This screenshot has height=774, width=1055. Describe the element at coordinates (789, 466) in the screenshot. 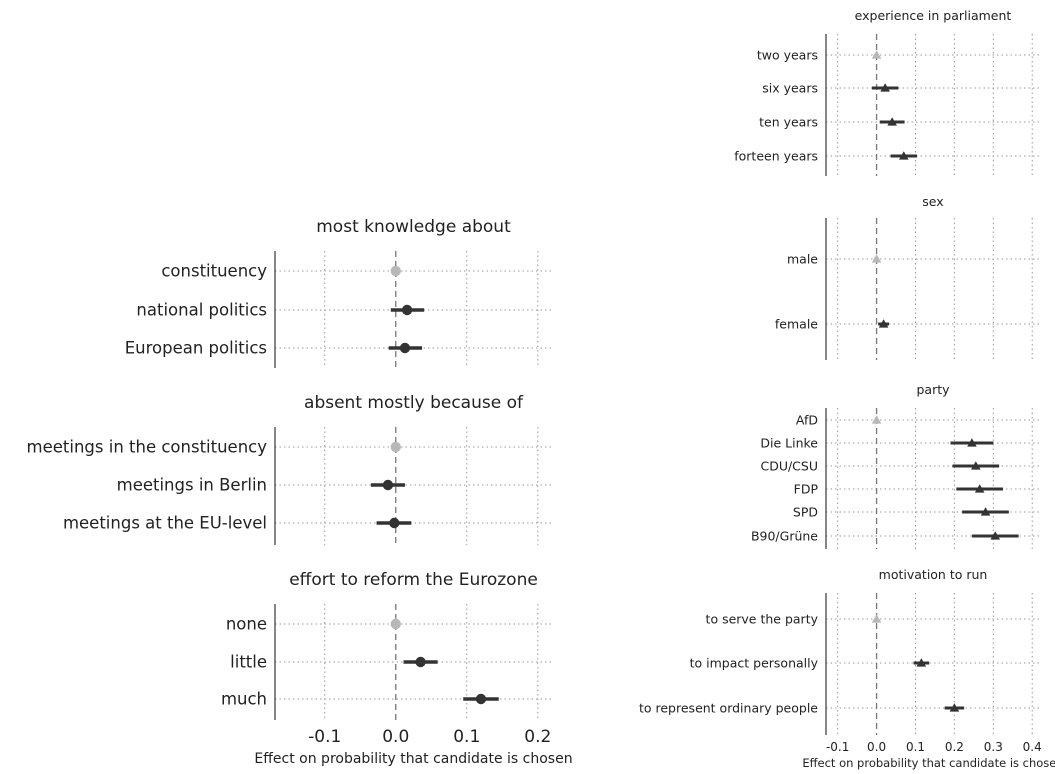

I see `category-label: CDU/CSU` at that location.